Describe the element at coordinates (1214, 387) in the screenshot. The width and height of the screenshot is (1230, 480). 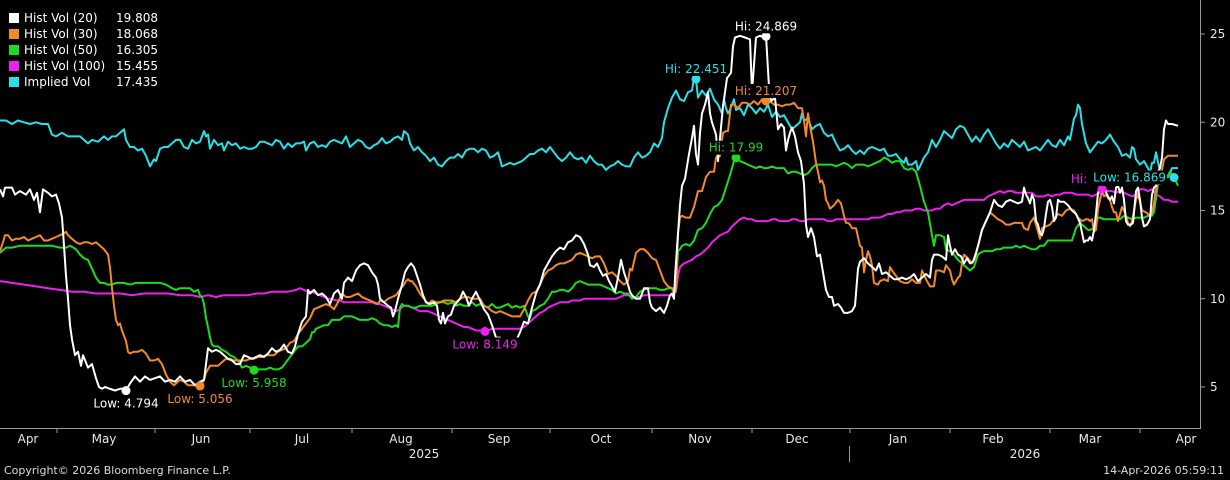
I see `y-tick-label: 5` at that location.